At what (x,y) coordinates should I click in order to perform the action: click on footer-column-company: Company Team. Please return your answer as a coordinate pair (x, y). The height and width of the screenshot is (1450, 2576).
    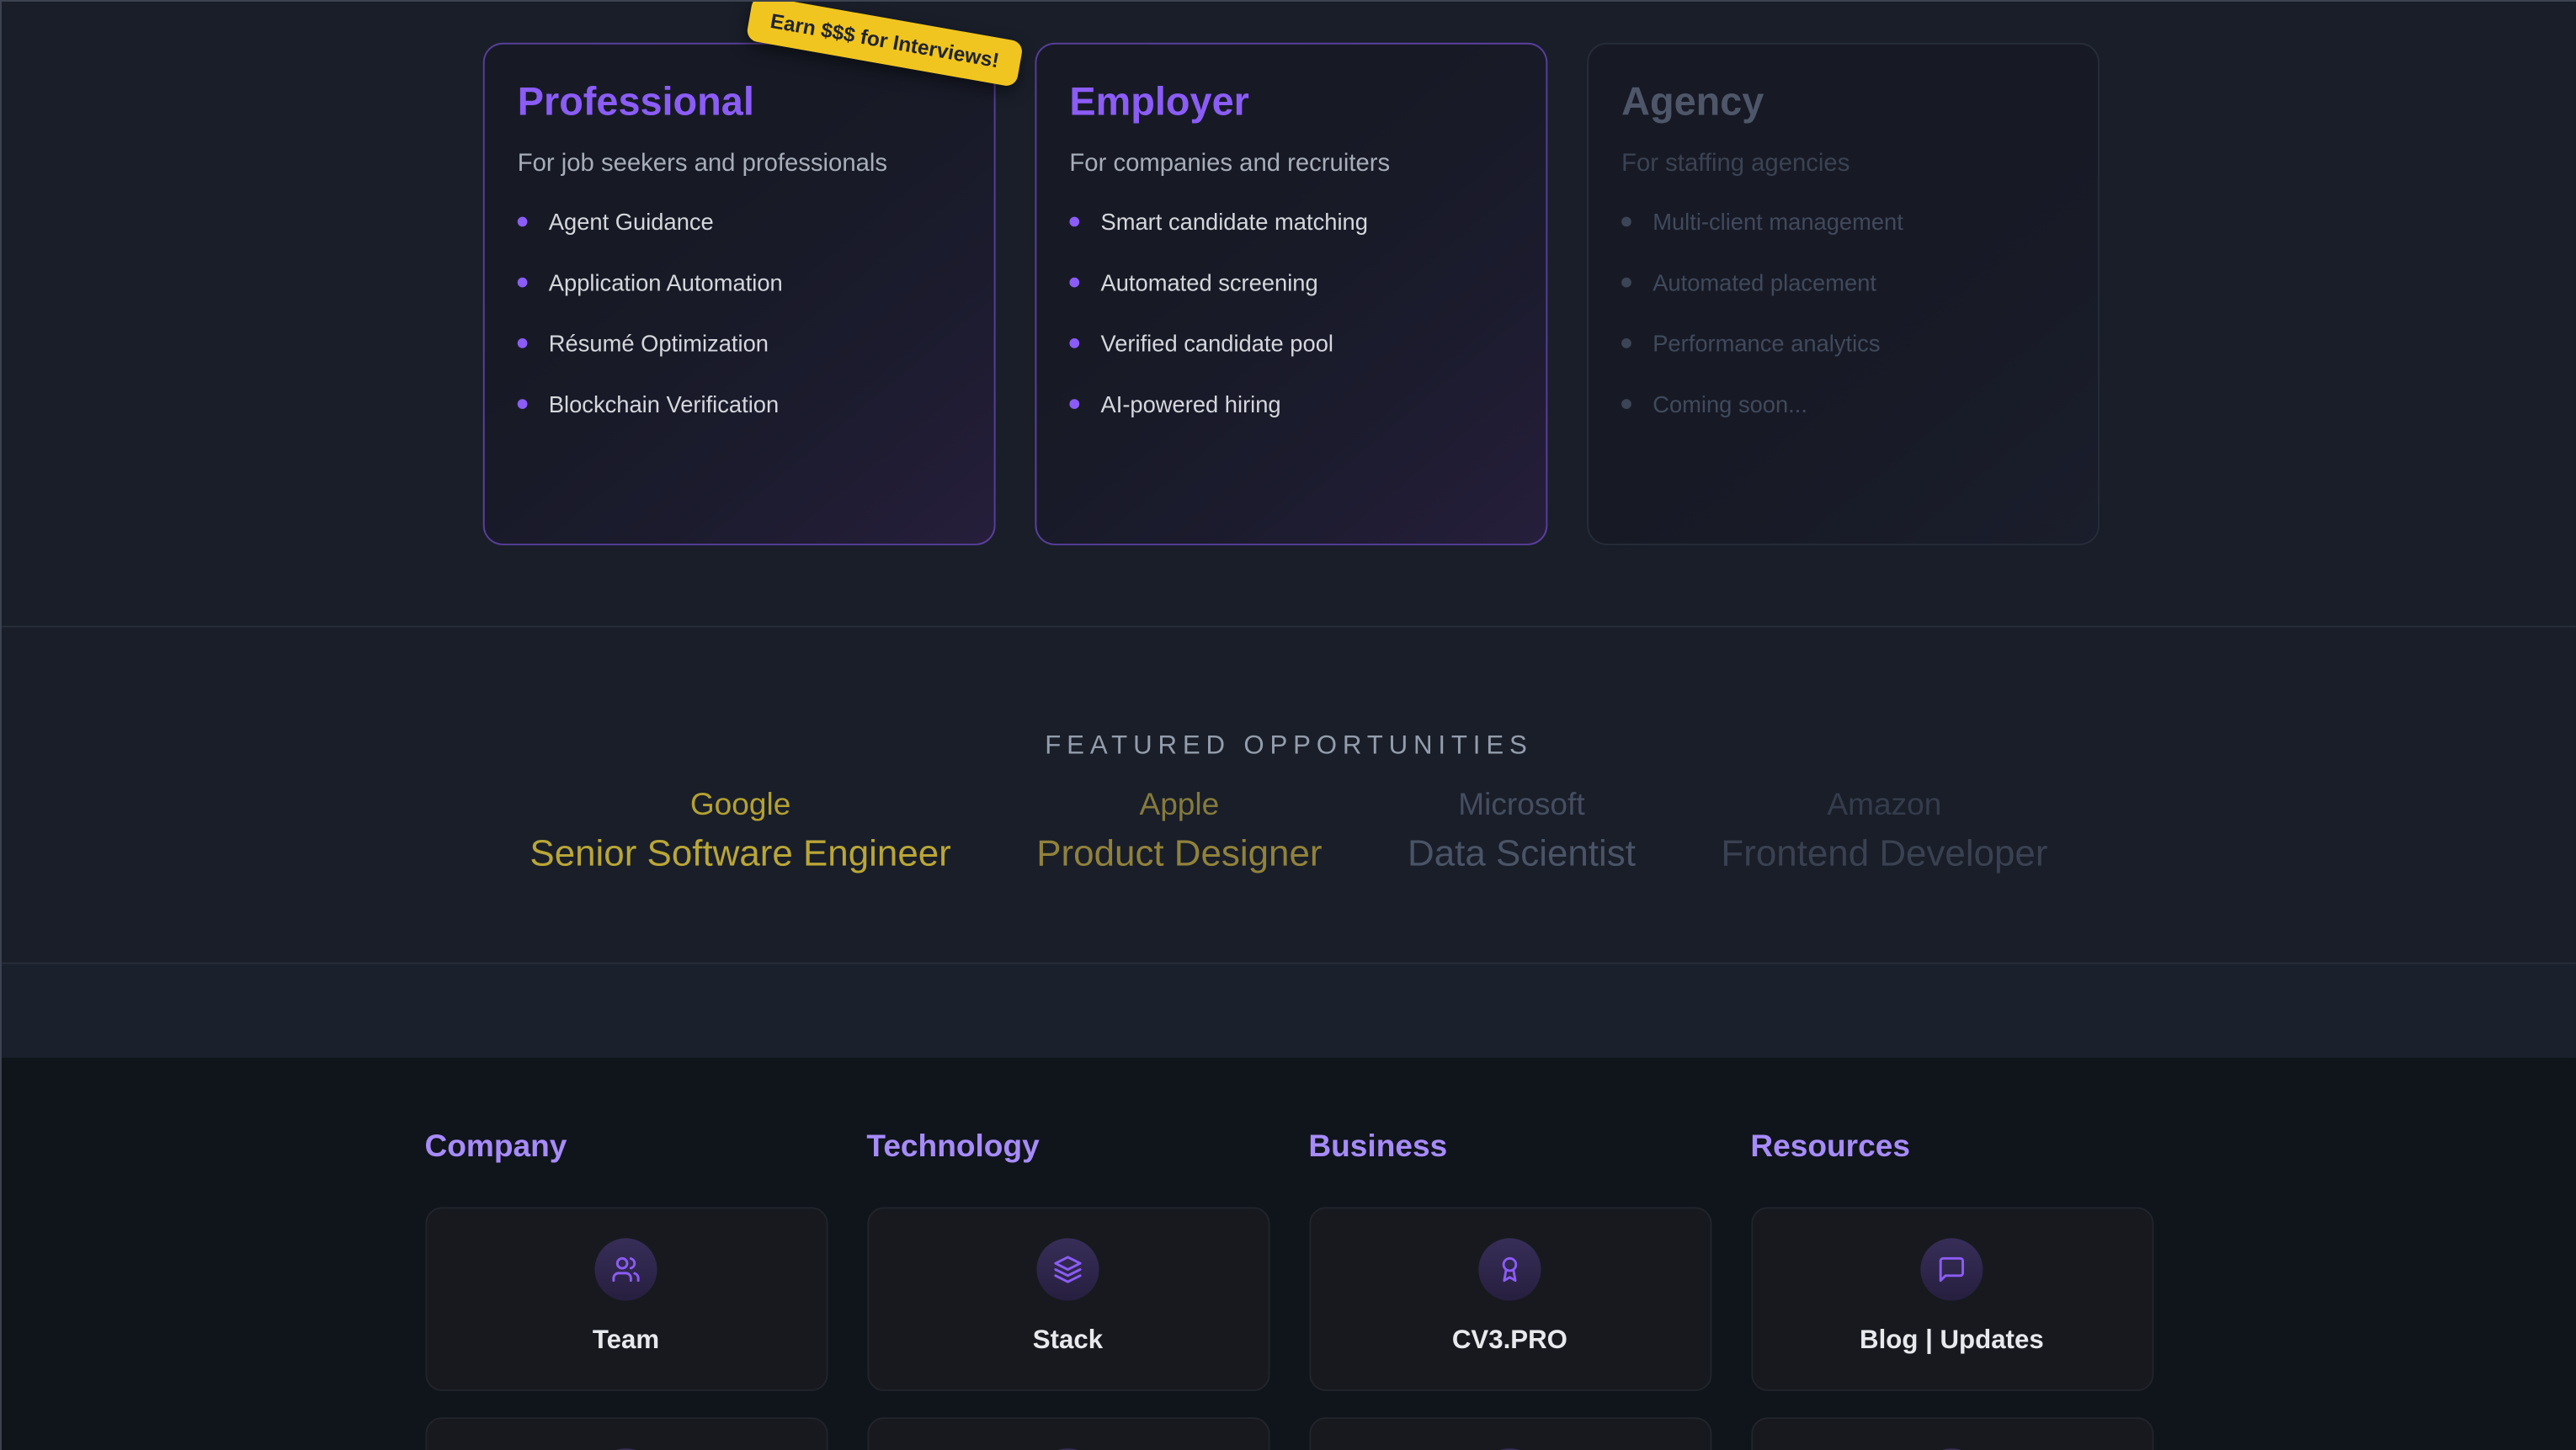
    Looking at the image, I should click on (626, 1289).